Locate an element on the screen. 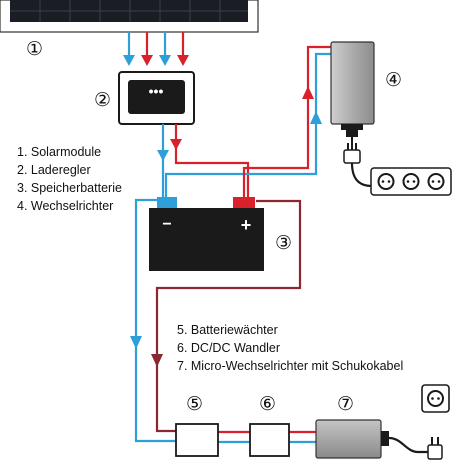 The height and width of the screenshot is (475, 468). micro-inverter is located at coordinates (371, 439).